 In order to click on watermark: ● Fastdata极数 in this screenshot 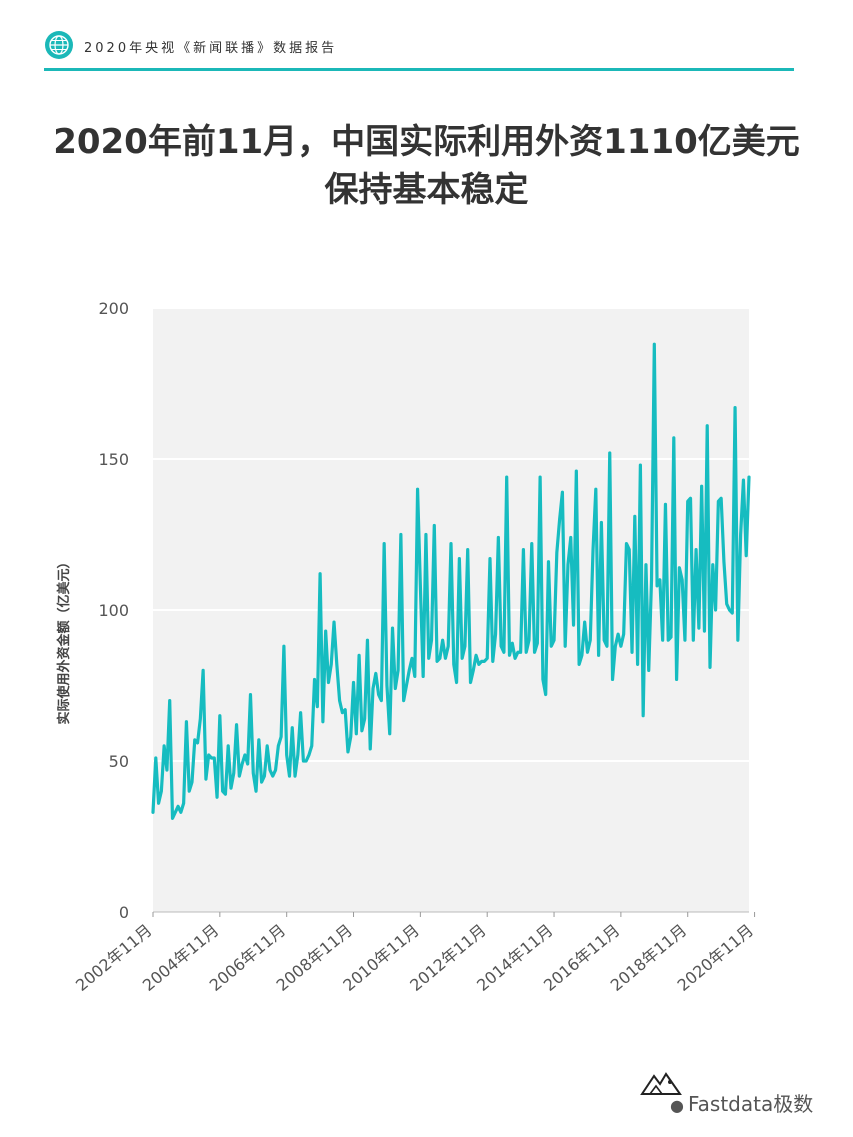, I will do `click(741, 1102)`.